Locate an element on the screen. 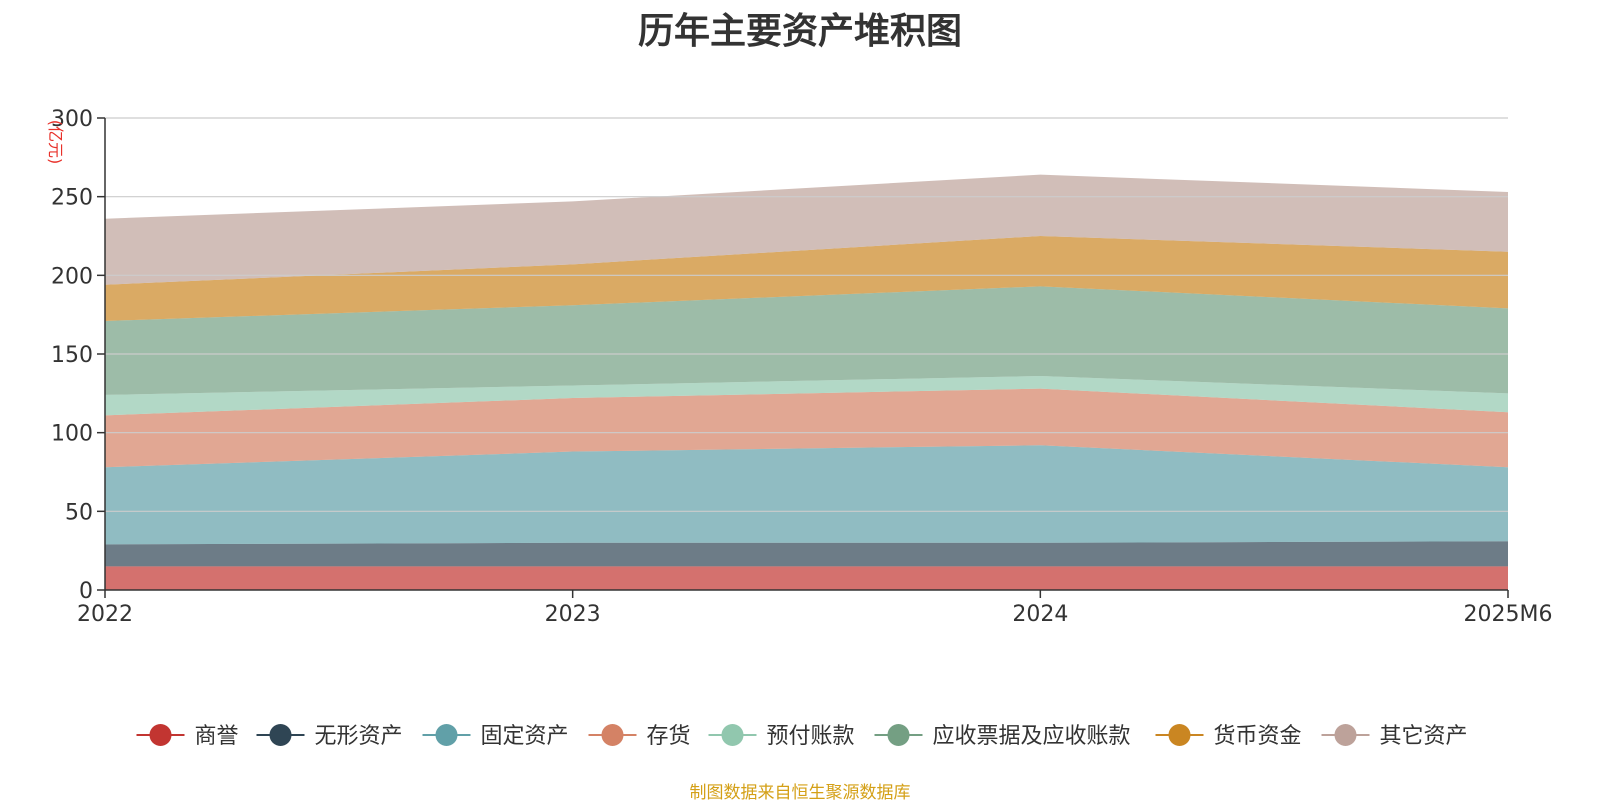  x-tick-label: 2022 is located at coordinates (105, 614).